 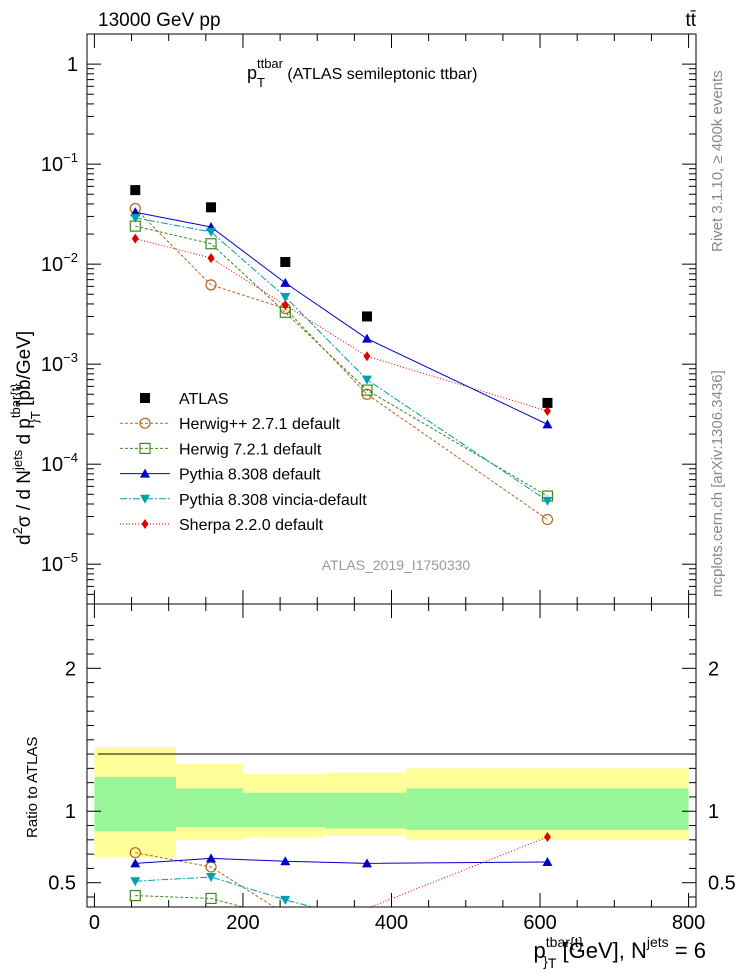 I want to click on x-label-jets: jets, so click(x=657, y=942).